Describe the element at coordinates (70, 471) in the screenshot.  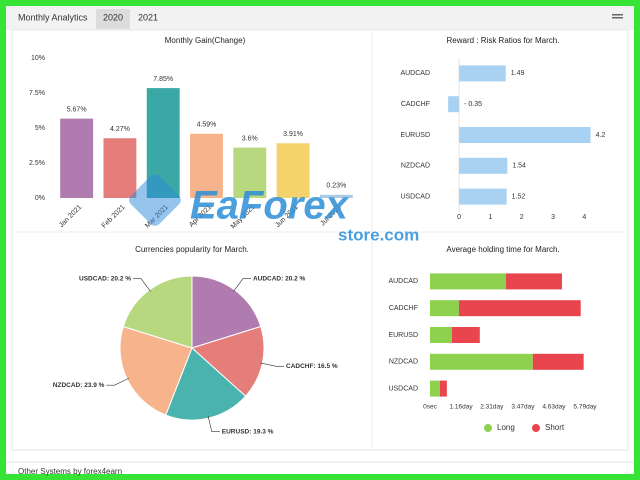
I see `footer-text: Other Systems by forex4earn` at that location.